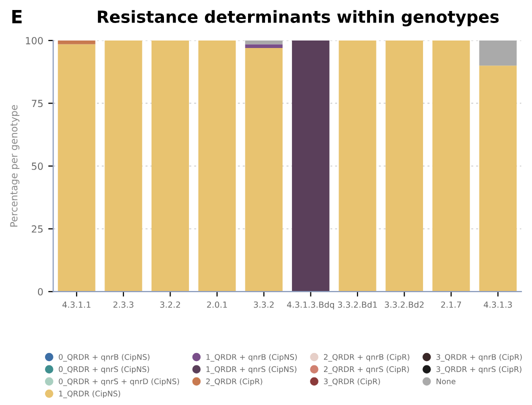 This screenshot has width=532, height=405. Describe the element at coordinates (123, 304) in the screenshot. I see `x-tick-label: 2.3.3` at that location.